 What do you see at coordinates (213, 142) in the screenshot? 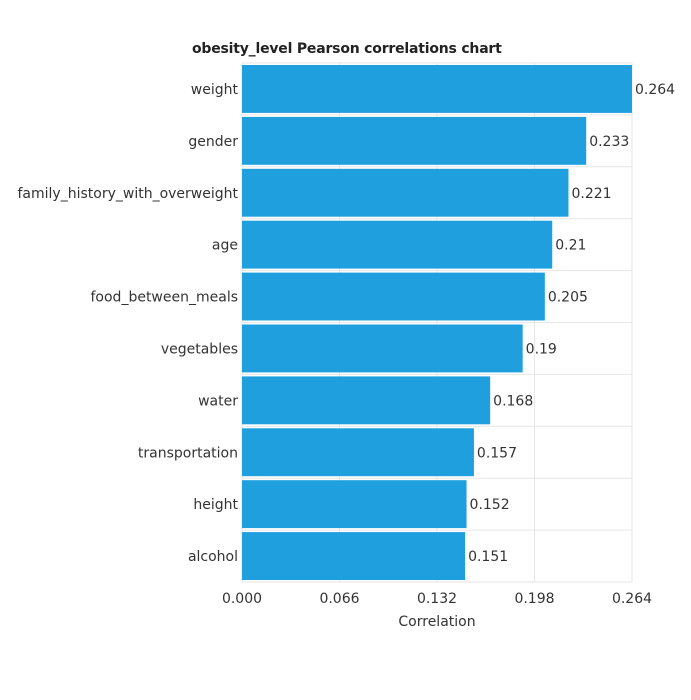
I see `category-tick-label: gender` at bounding box center [213, 142].